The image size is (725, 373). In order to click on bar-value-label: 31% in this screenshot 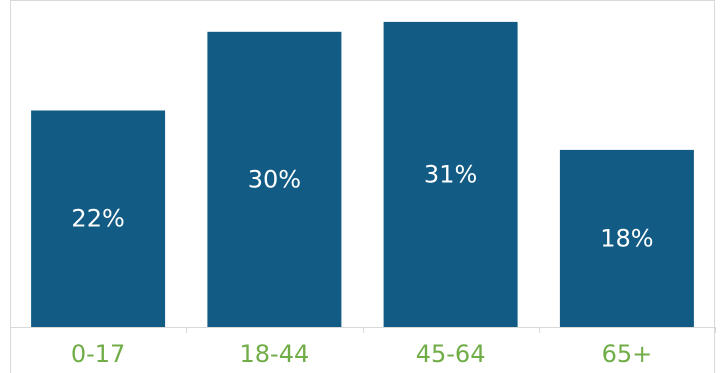, I will do `click(450, 175)`.